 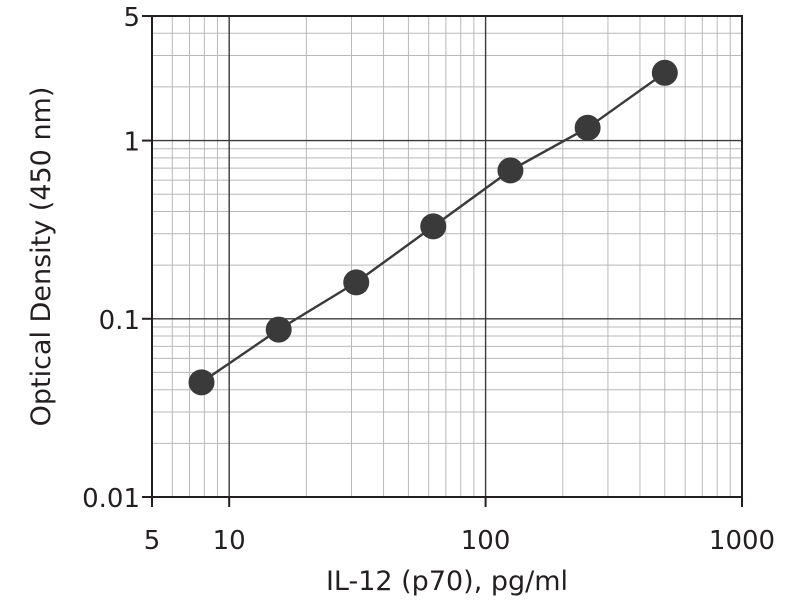 I want to click on y-axis-title: Optical Density (450 nm), so click(x=41, y=257).